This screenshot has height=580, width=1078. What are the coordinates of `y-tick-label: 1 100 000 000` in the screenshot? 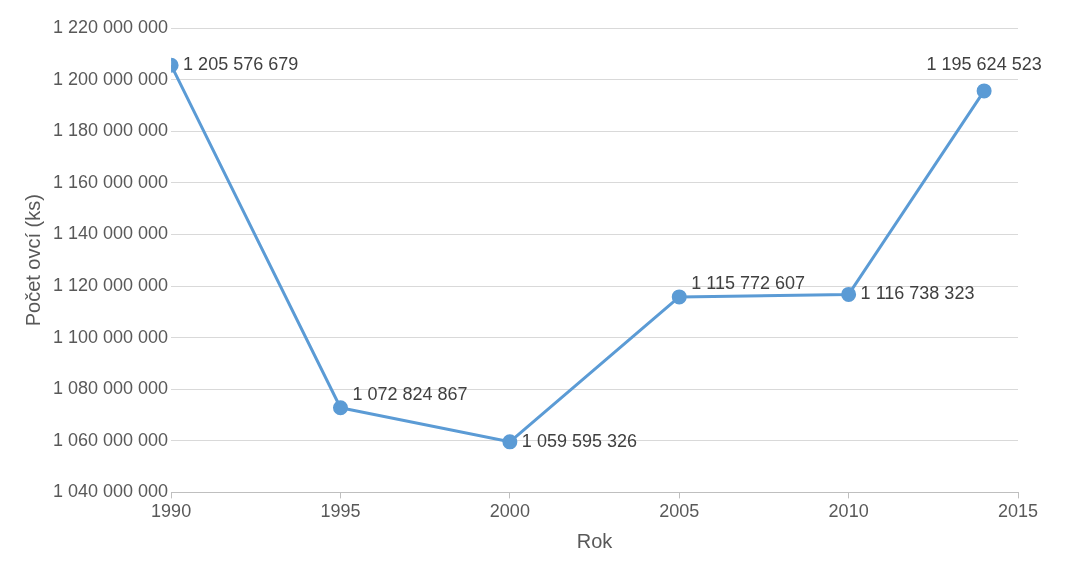 It's located at (110, 336).